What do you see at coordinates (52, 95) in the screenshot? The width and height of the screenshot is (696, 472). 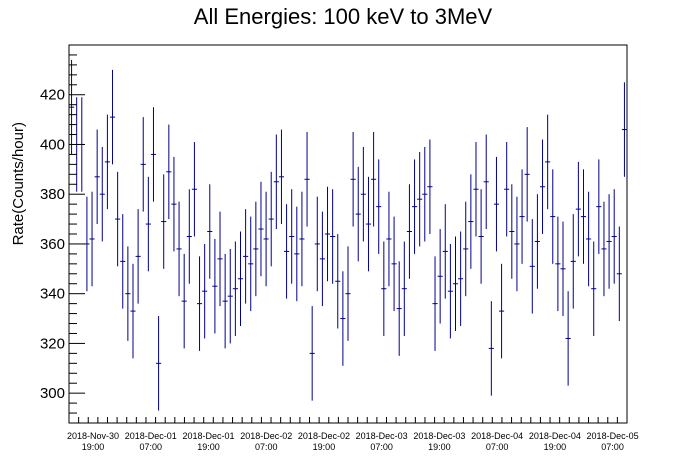 I see `y-tick-label: 420` at bounding box center [52, 95].